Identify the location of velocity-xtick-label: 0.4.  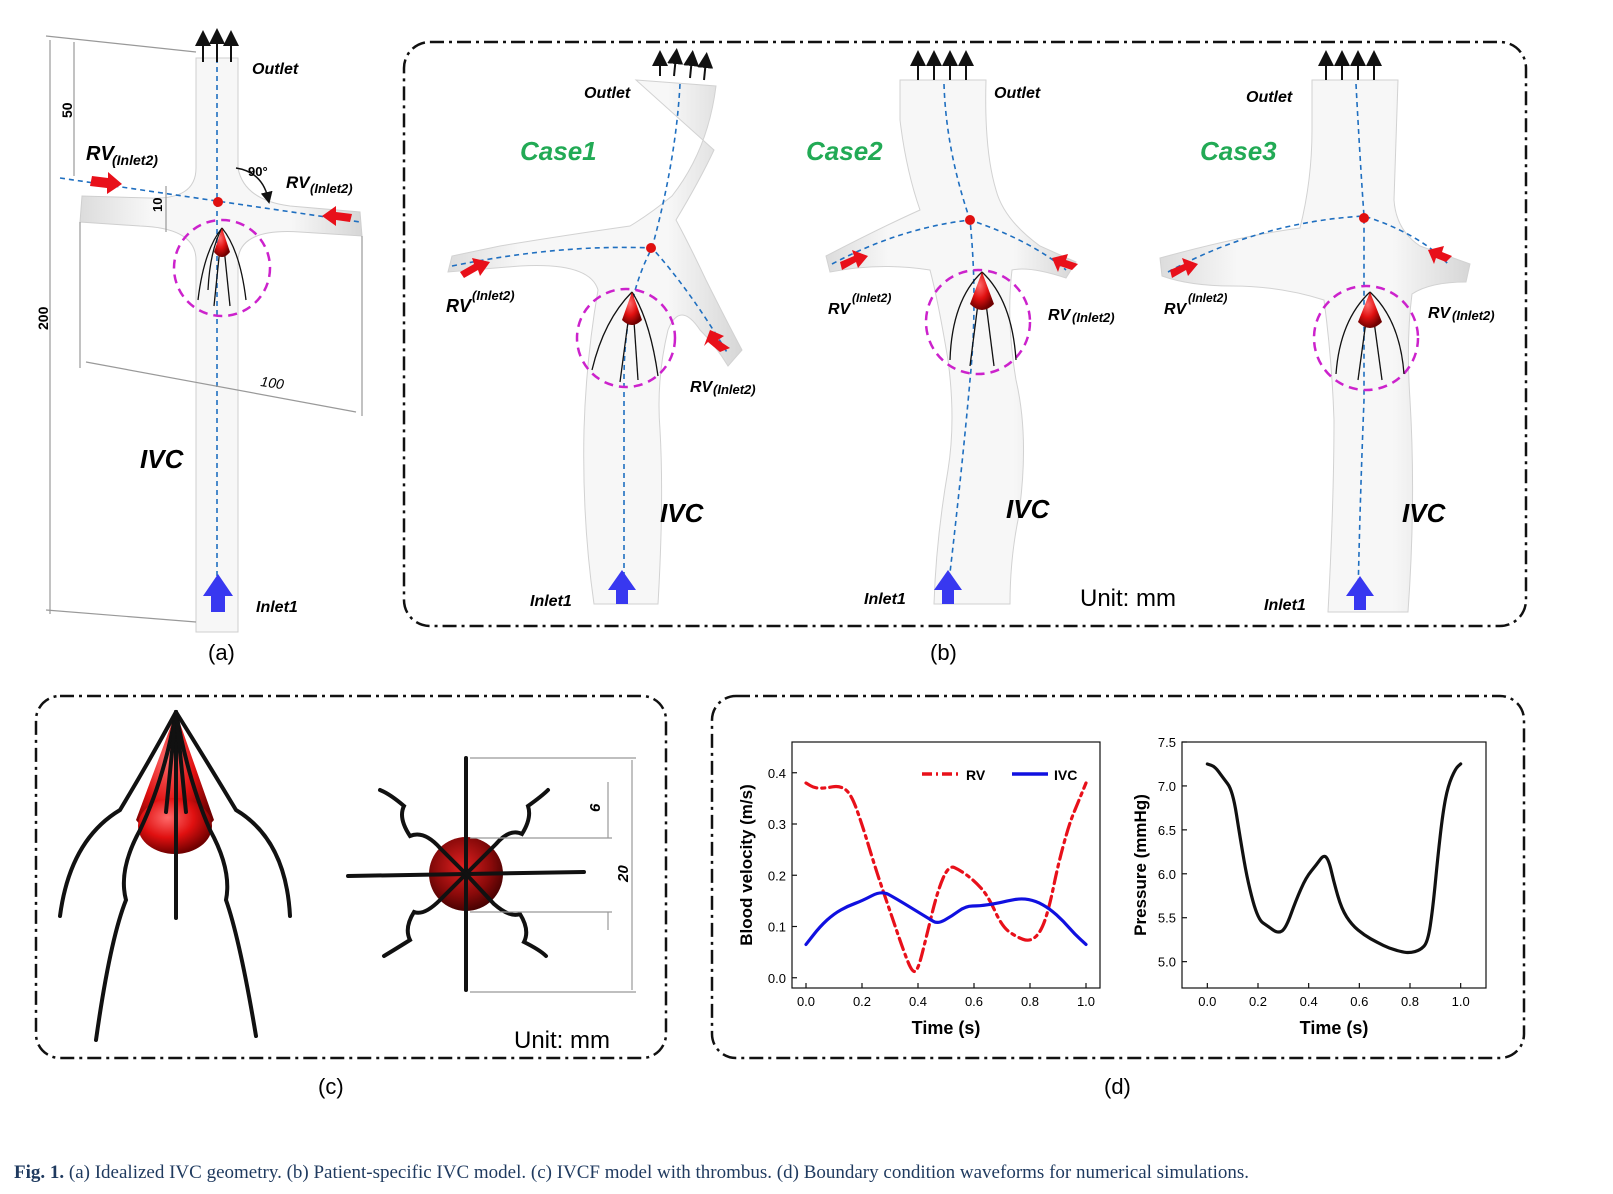
(918, 1001).